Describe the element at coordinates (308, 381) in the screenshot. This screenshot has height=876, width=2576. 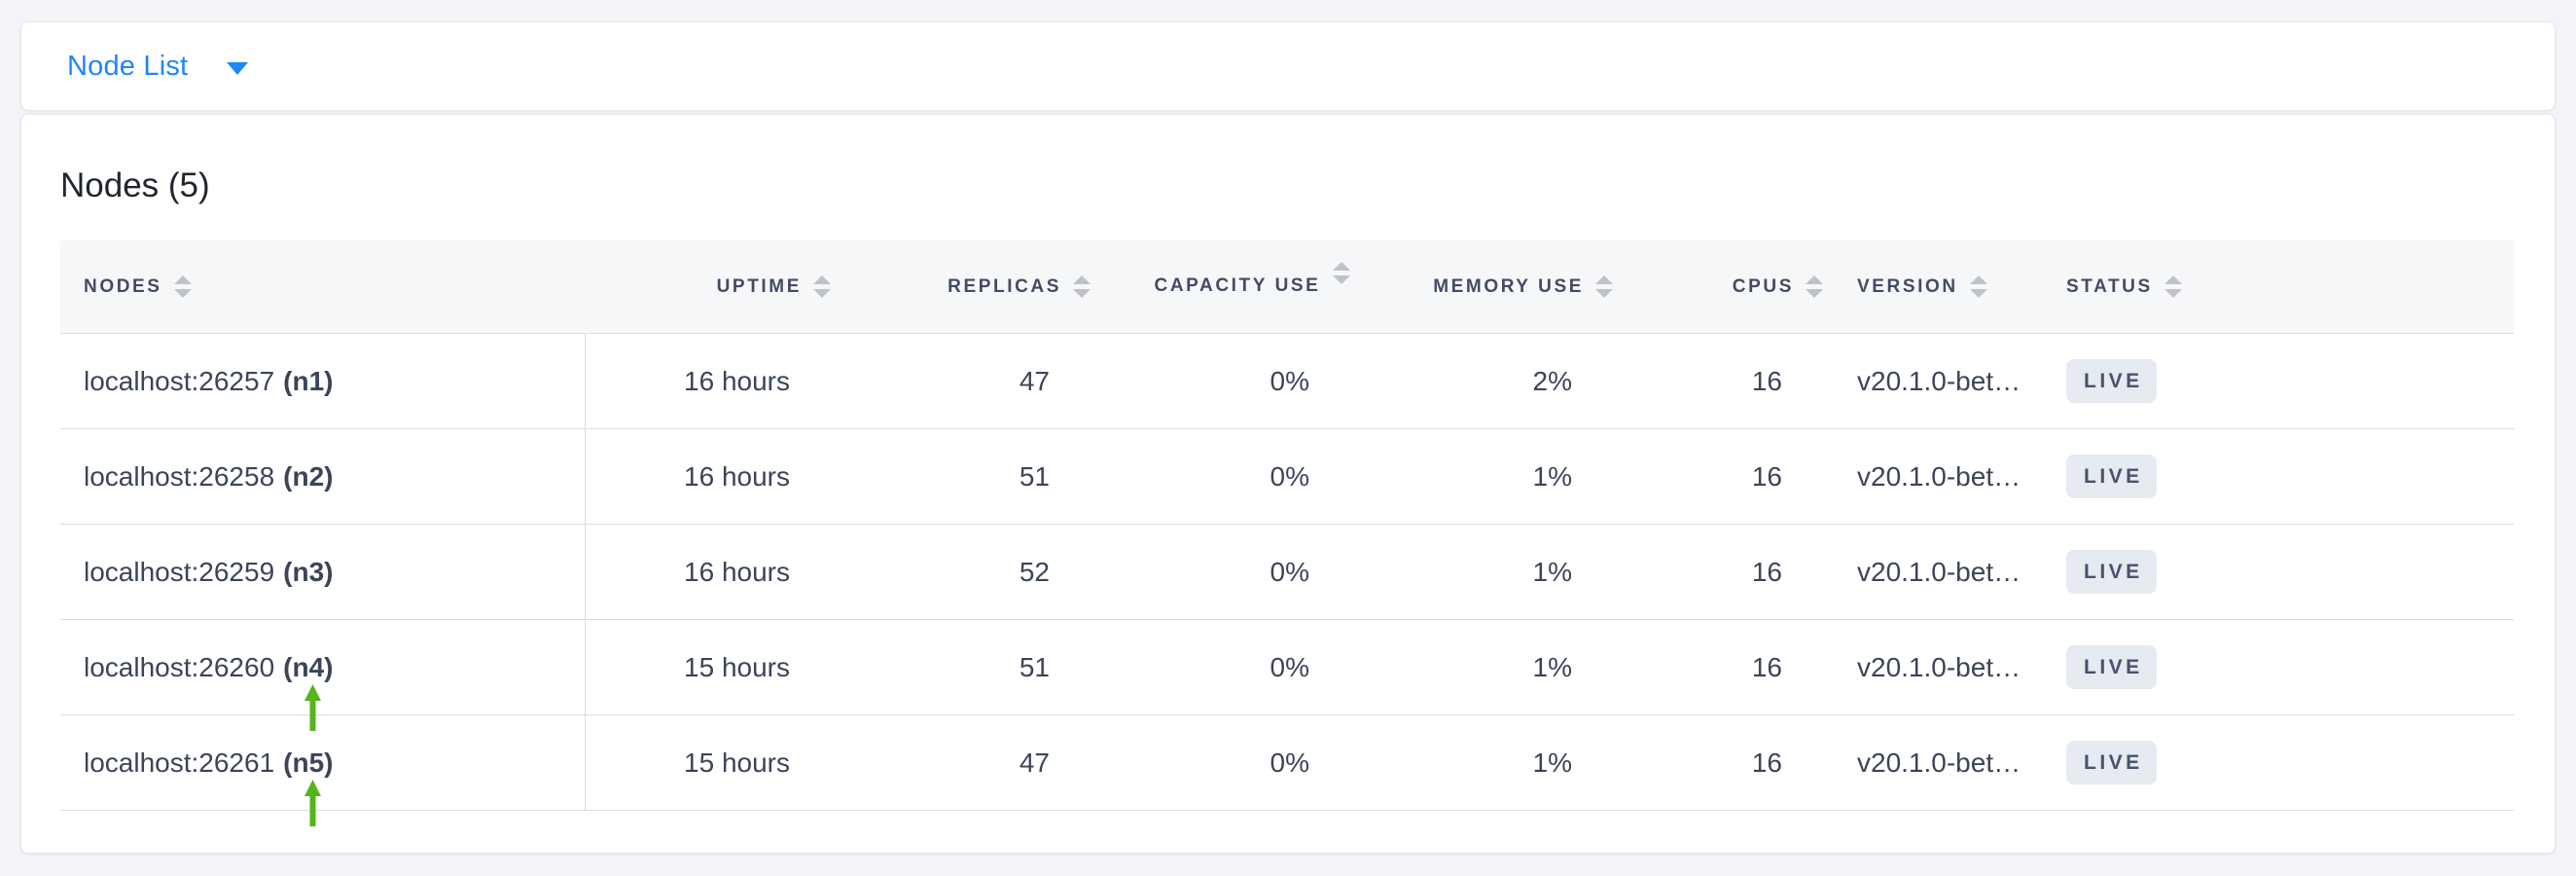
I see `node-name: (n1)` at that location.